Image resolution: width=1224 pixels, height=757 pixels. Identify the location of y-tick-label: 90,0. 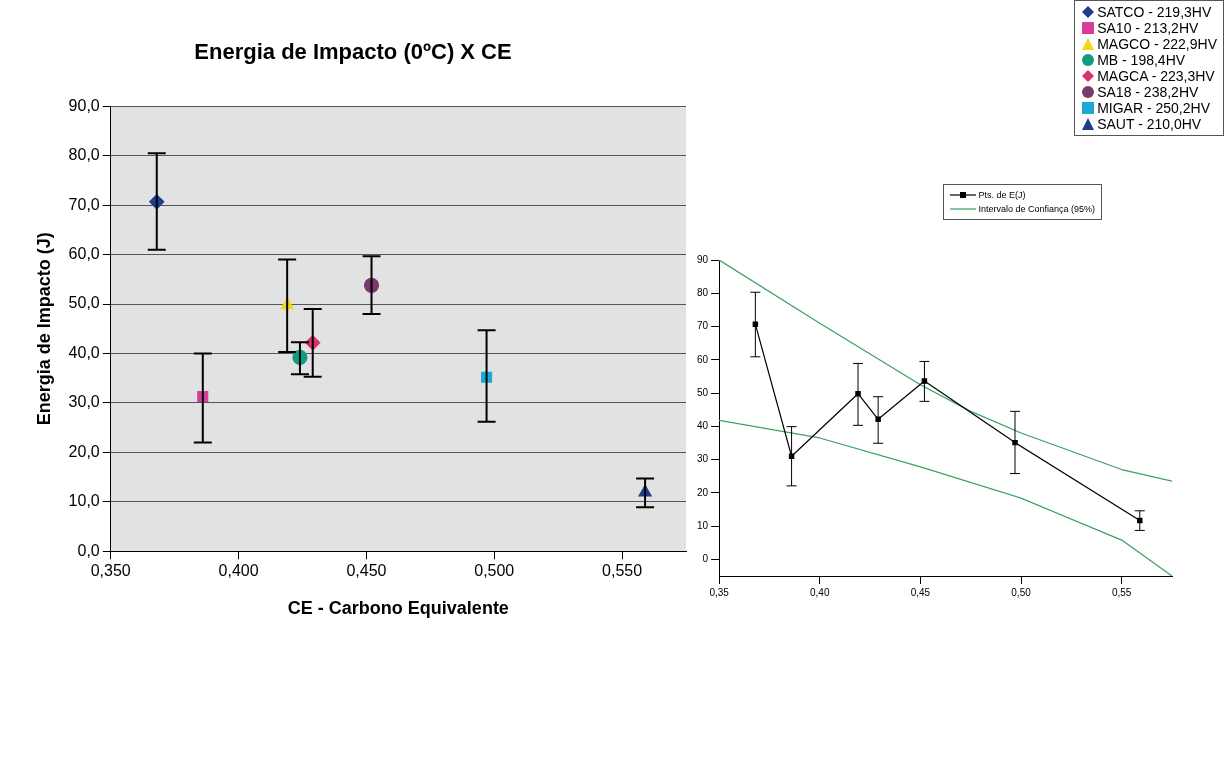
(84, 105).